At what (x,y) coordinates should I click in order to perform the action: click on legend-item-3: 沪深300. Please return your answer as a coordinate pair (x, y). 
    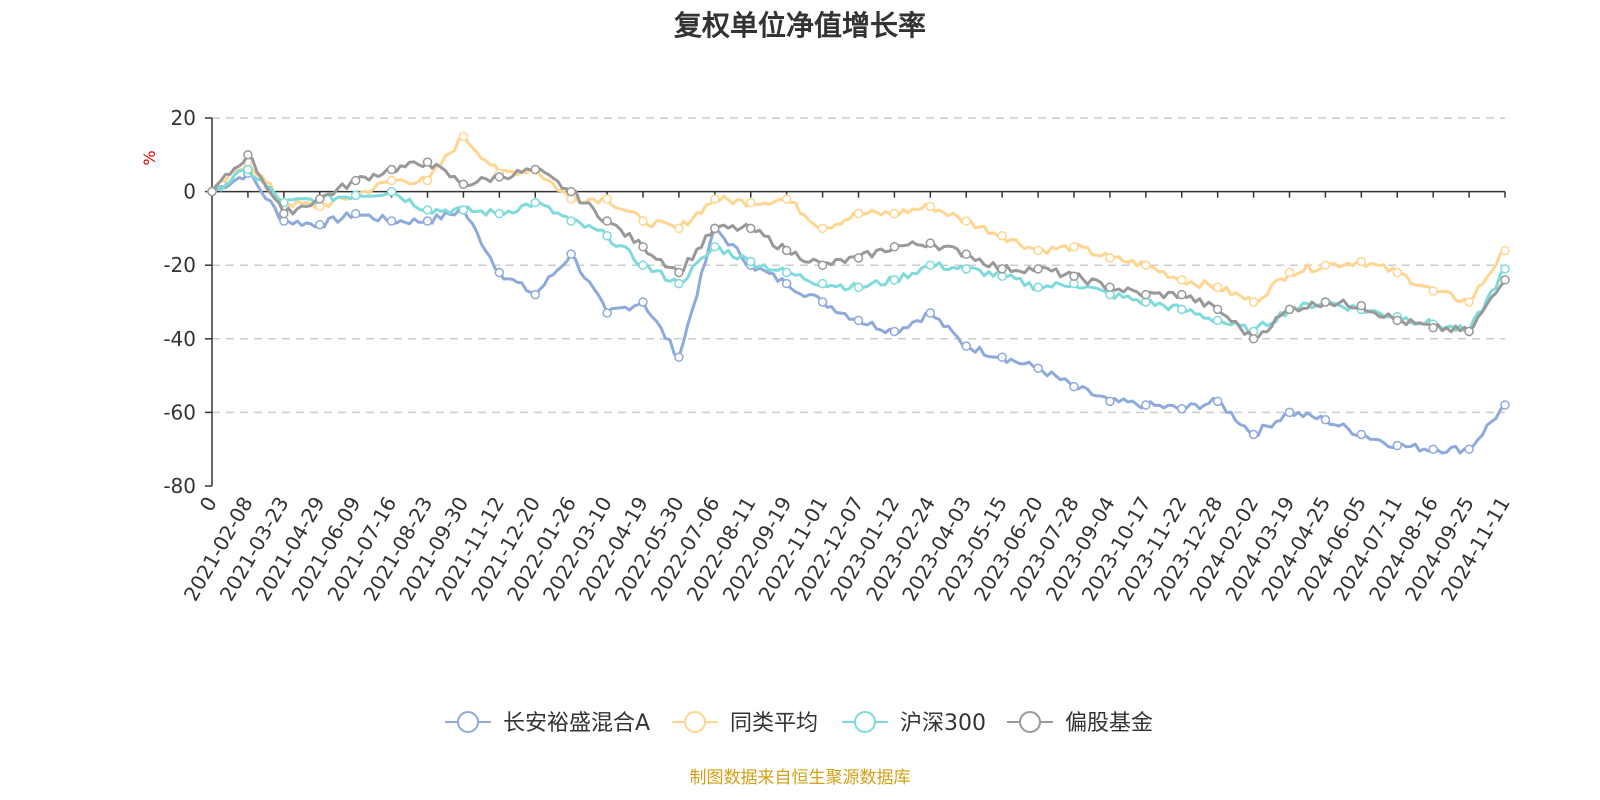
    Looking at the image, I should click on (914, 723).